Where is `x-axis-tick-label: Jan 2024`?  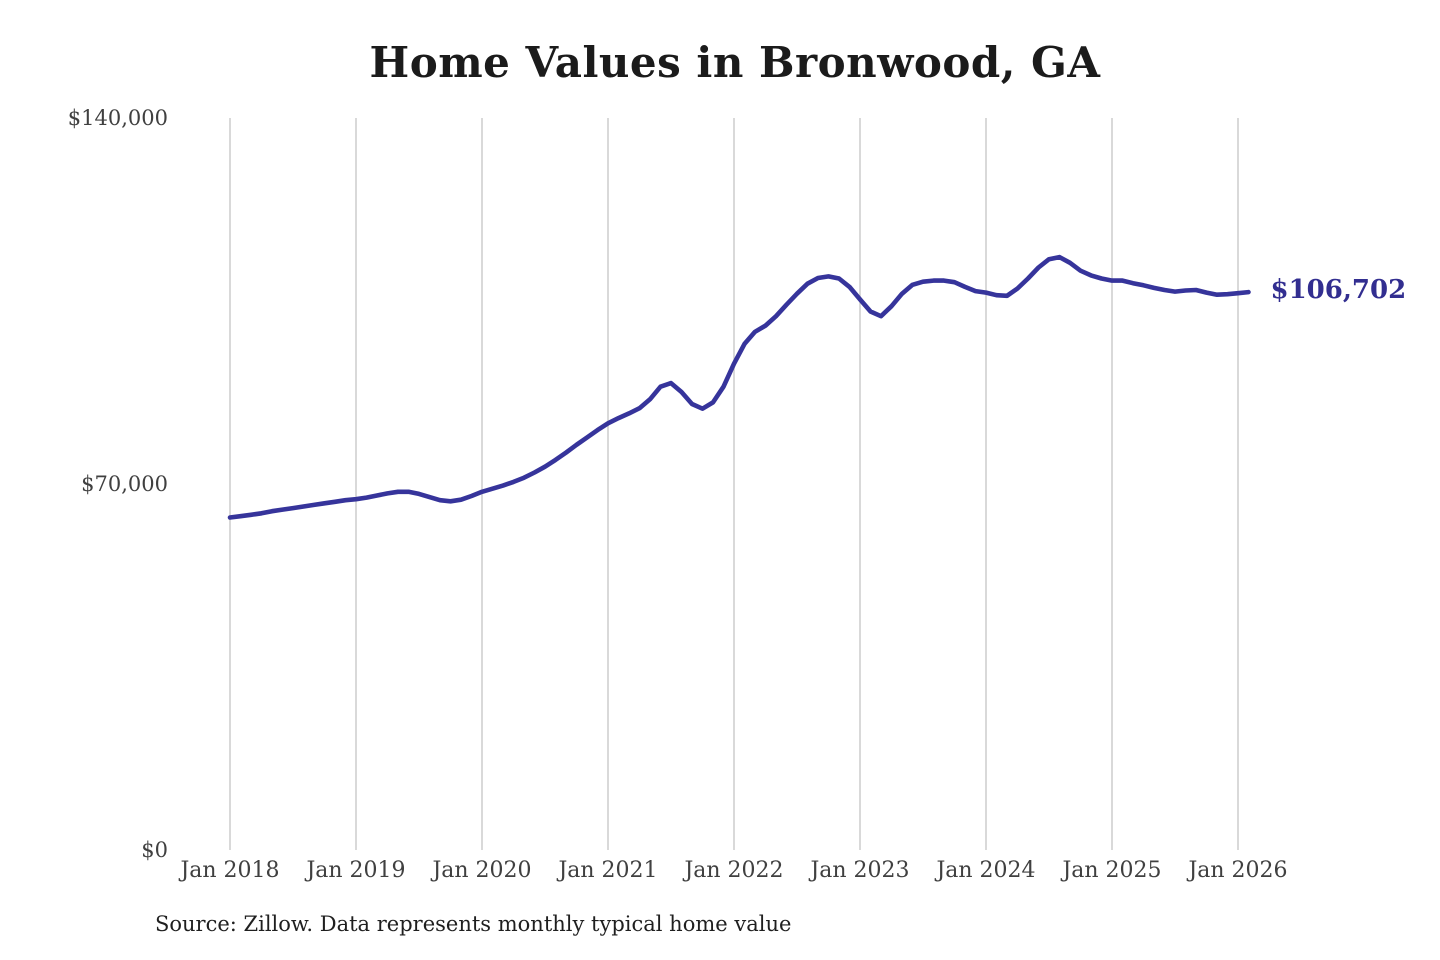
x-axis-tick-label: Jan 2024 is located at coordinates (986, 870).